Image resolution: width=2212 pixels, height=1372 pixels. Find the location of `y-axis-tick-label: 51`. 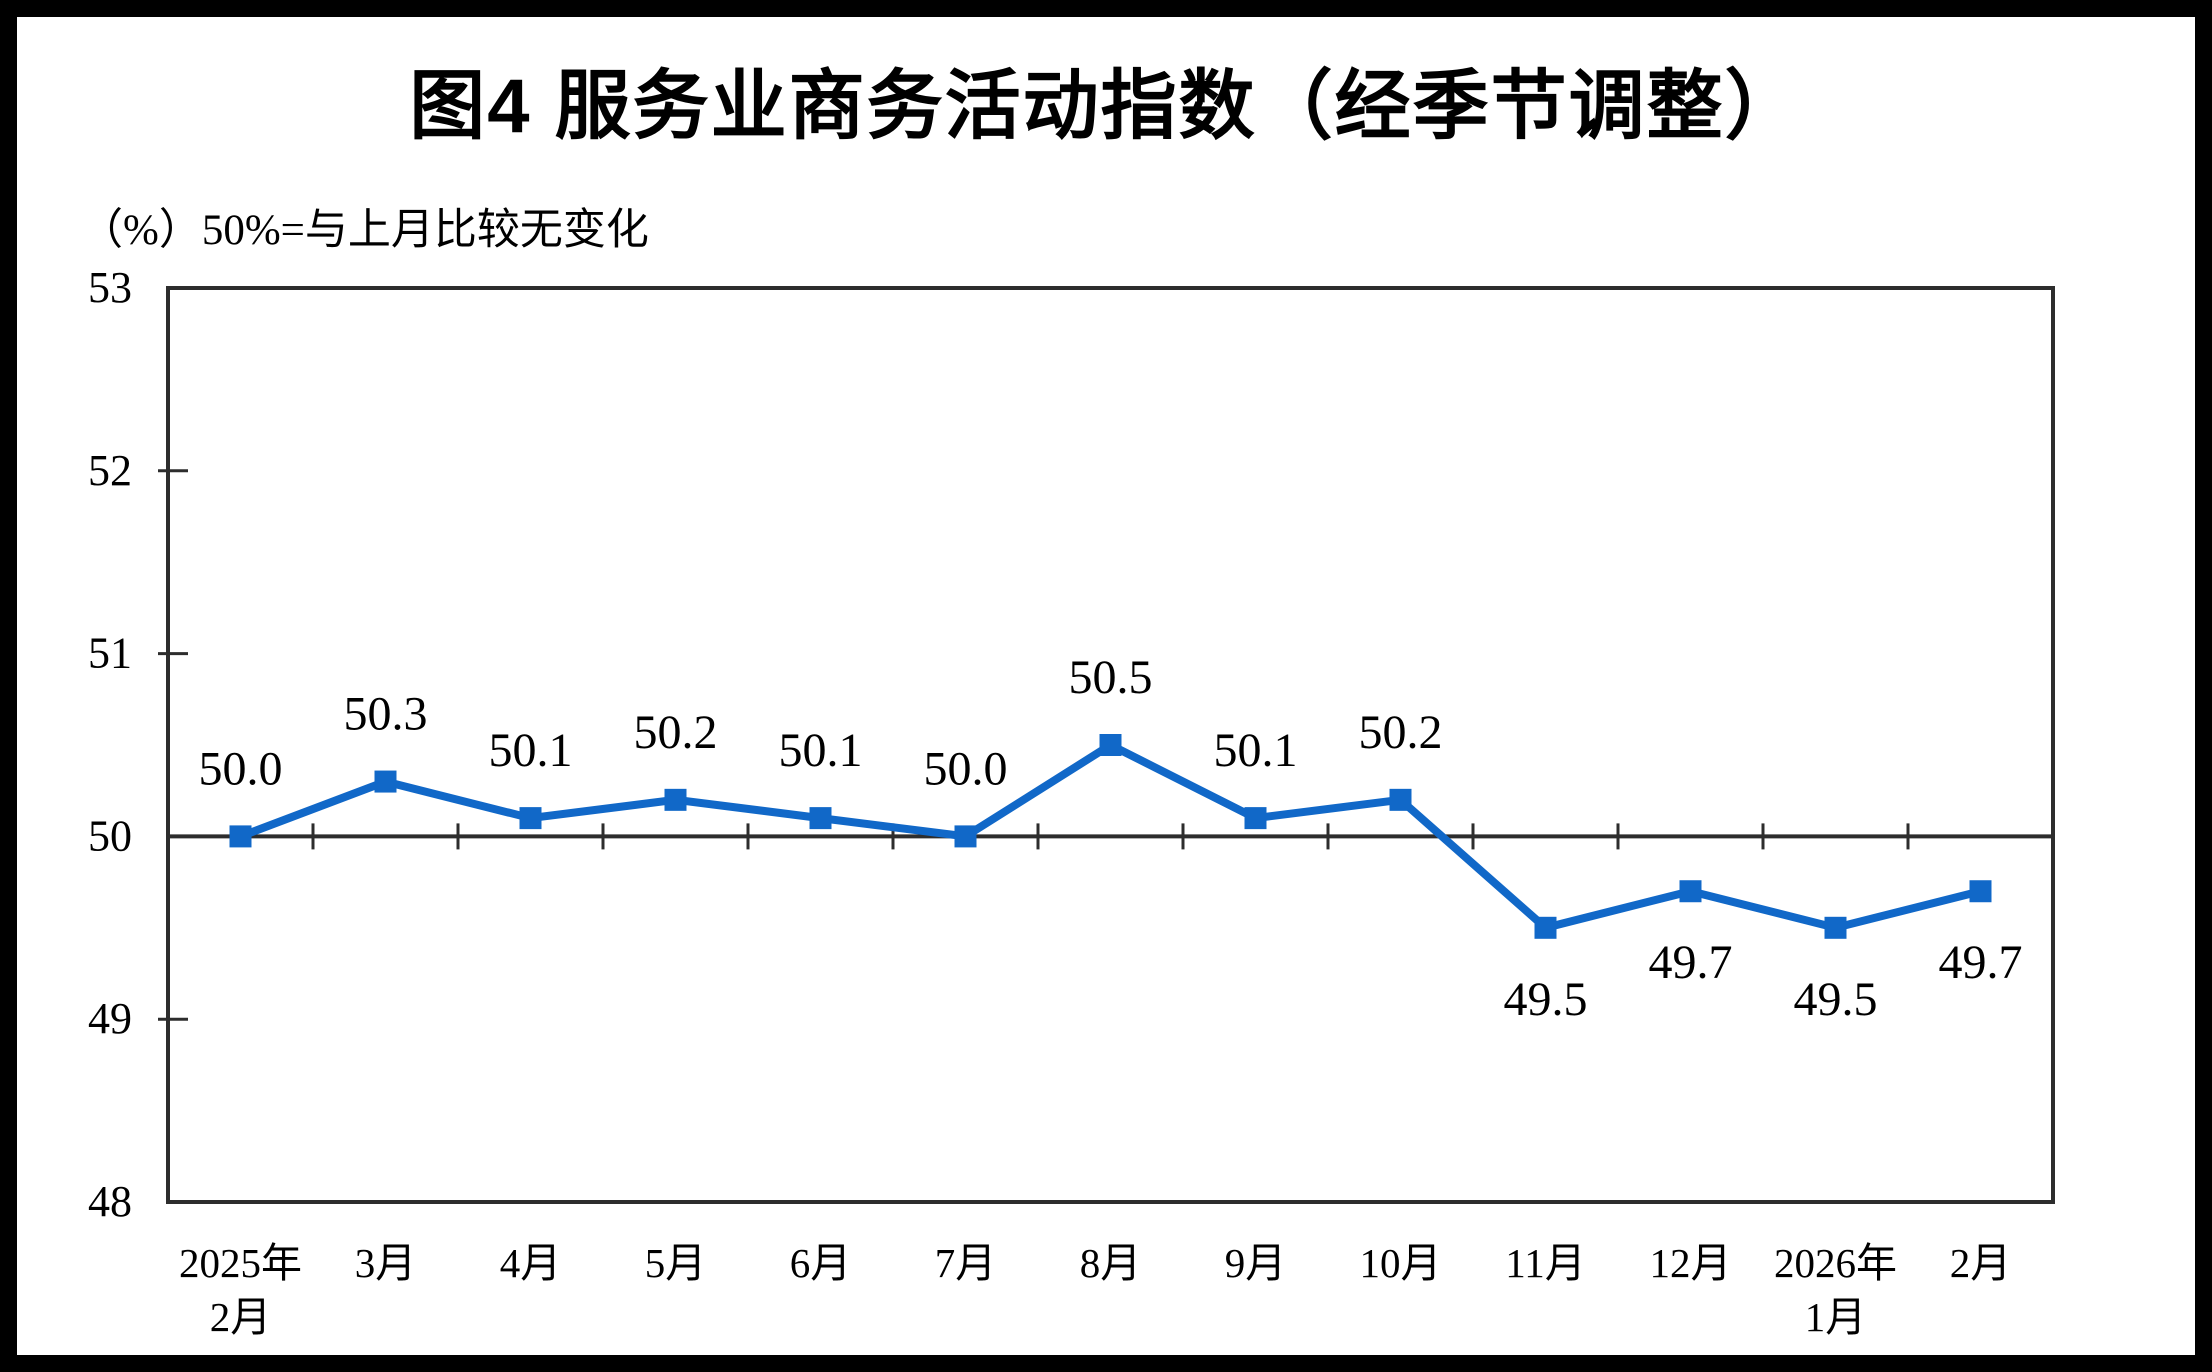

y-axis-tick-label: 51 is located at coordinates (110, 653).